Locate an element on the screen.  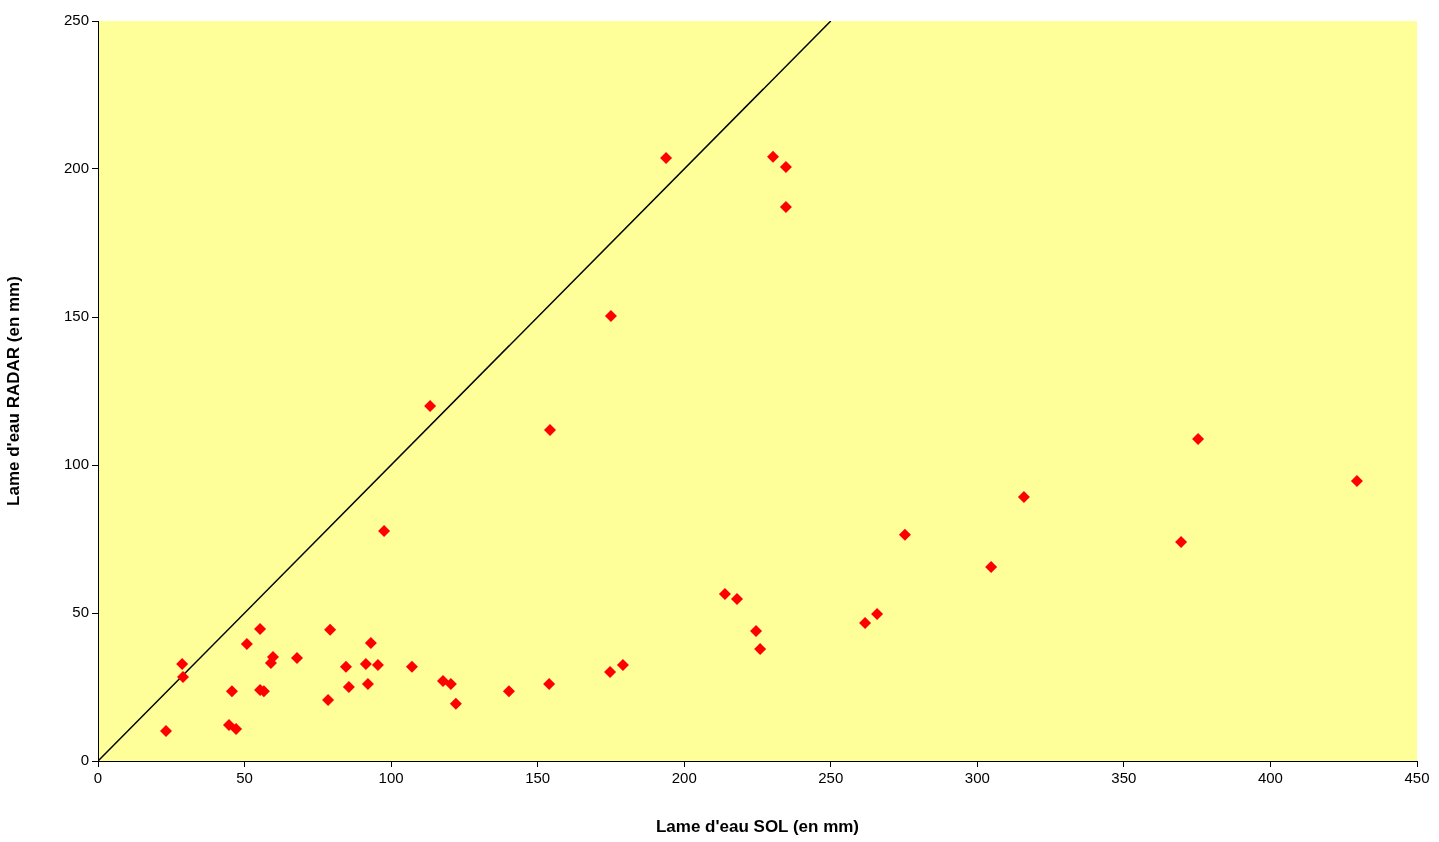
x-tick-label: 150 is located at coordinates (538, 778).